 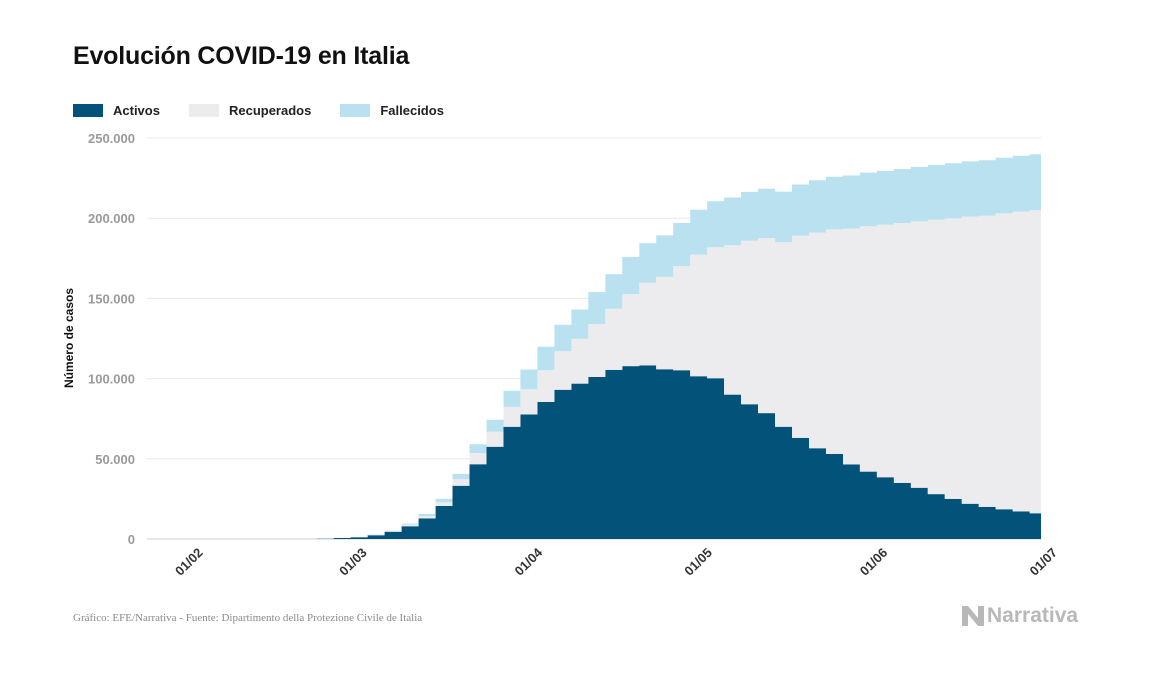 I want to click on brand-logo: Narrativa, so click(x=1020, y=616).